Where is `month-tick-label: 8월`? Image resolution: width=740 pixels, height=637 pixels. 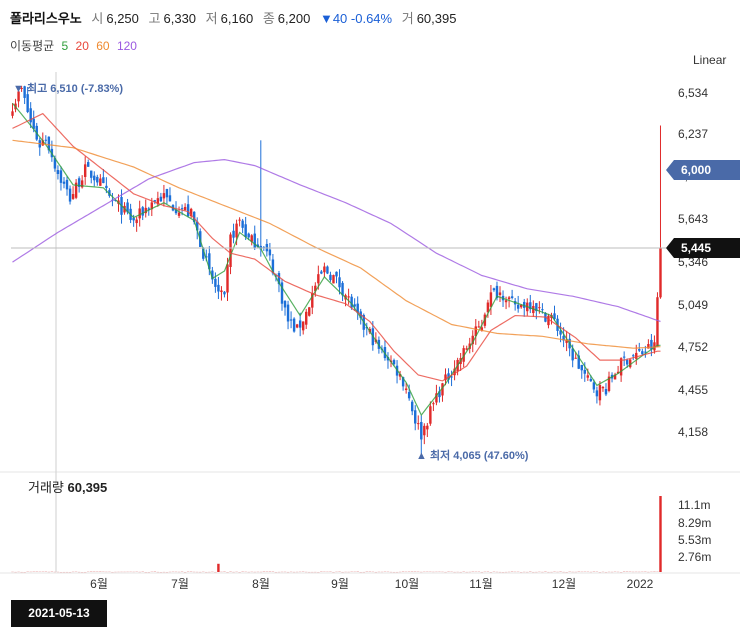 month-tick-label: 8월 is located at coordinates (261, 584).